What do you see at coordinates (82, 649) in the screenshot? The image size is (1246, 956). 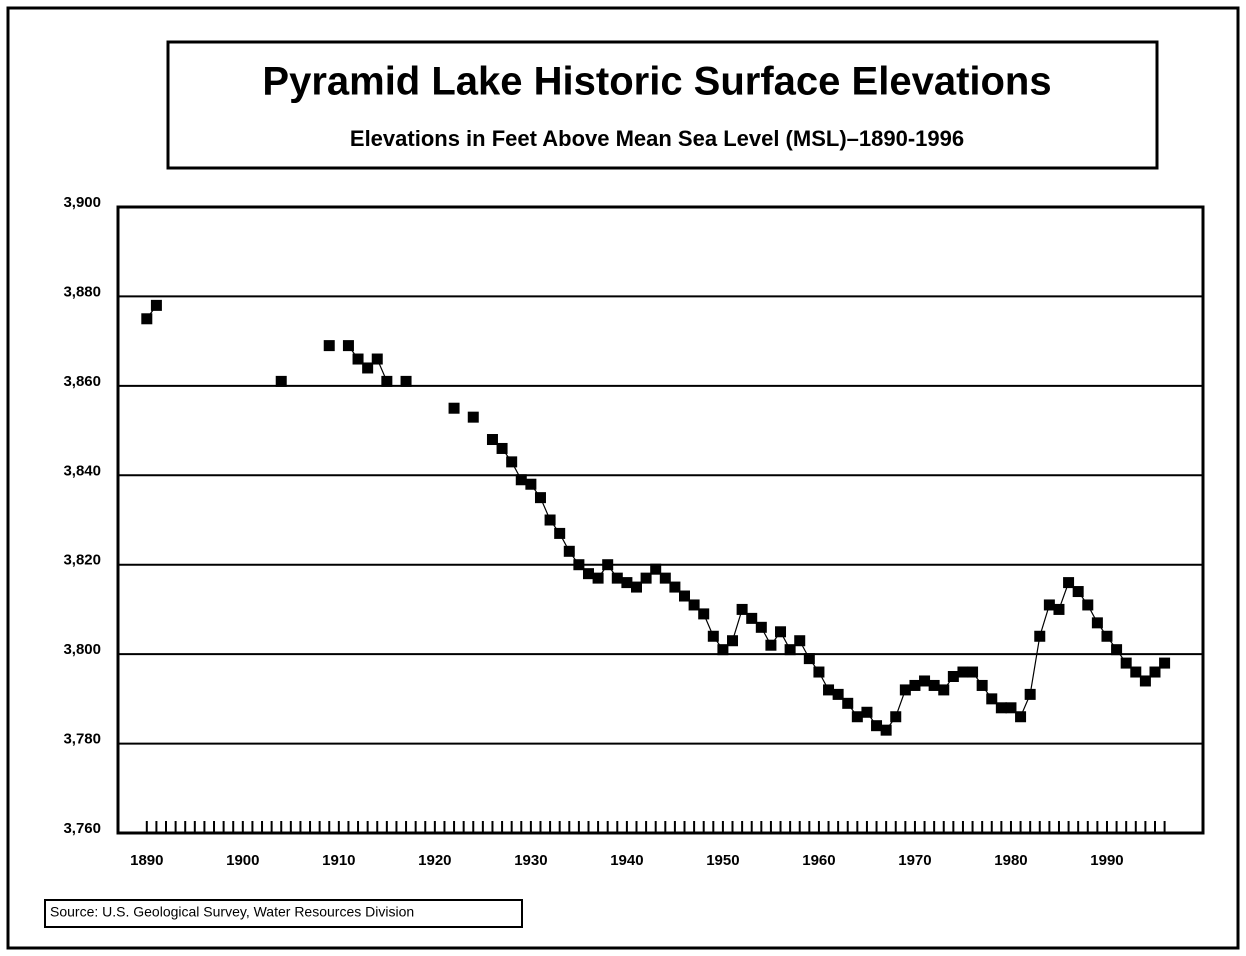 I see `y-tick-label: 3,800` at bounding box center [82, 649].